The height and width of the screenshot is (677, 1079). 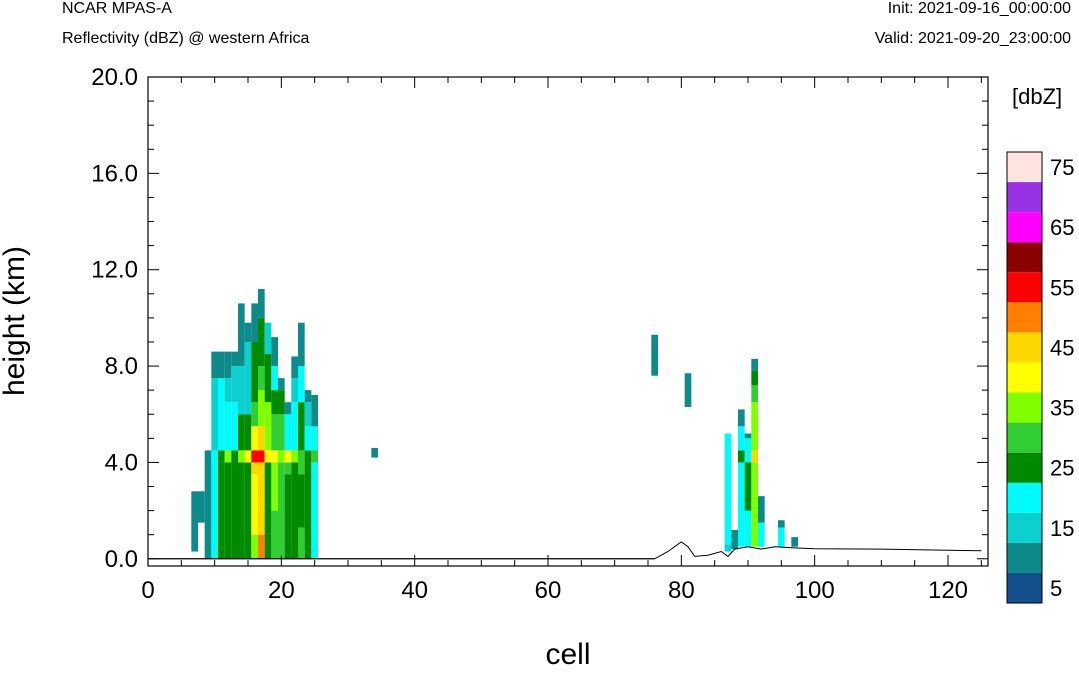 What do you see at coordinates (281, 590) in the screenshot?
I see `x-tick-label: 20` at bounding box center [281, 590].